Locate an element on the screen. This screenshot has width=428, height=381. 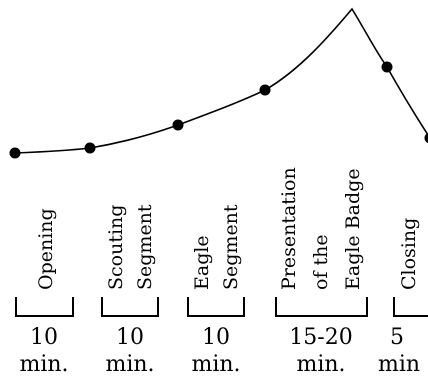
segment-label: Eagle is located at coordinates (202, 262).